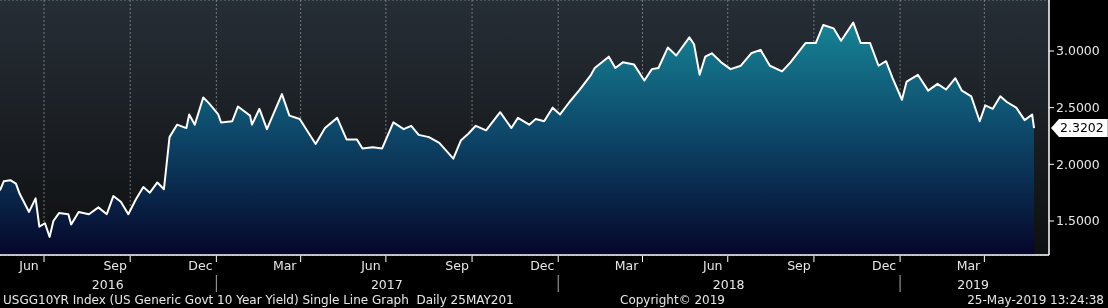  Describe the element at coordinates (1079, 128) in the screenshot. I see `annotation: 2.3202` at that location.